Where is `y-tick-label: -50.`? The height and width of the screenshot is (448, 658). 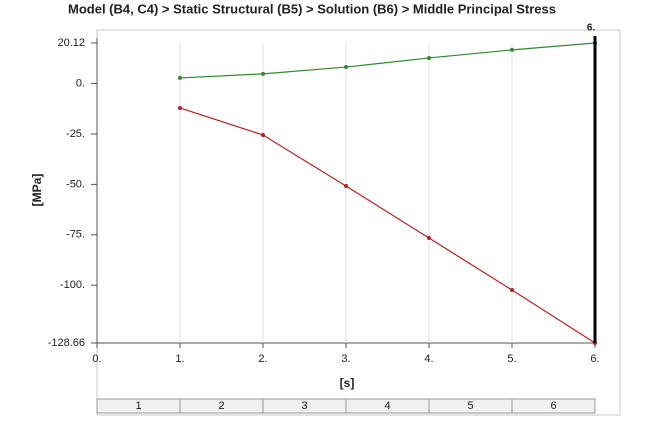
y-tick-label: -50. is located at coordinates (75, 184).